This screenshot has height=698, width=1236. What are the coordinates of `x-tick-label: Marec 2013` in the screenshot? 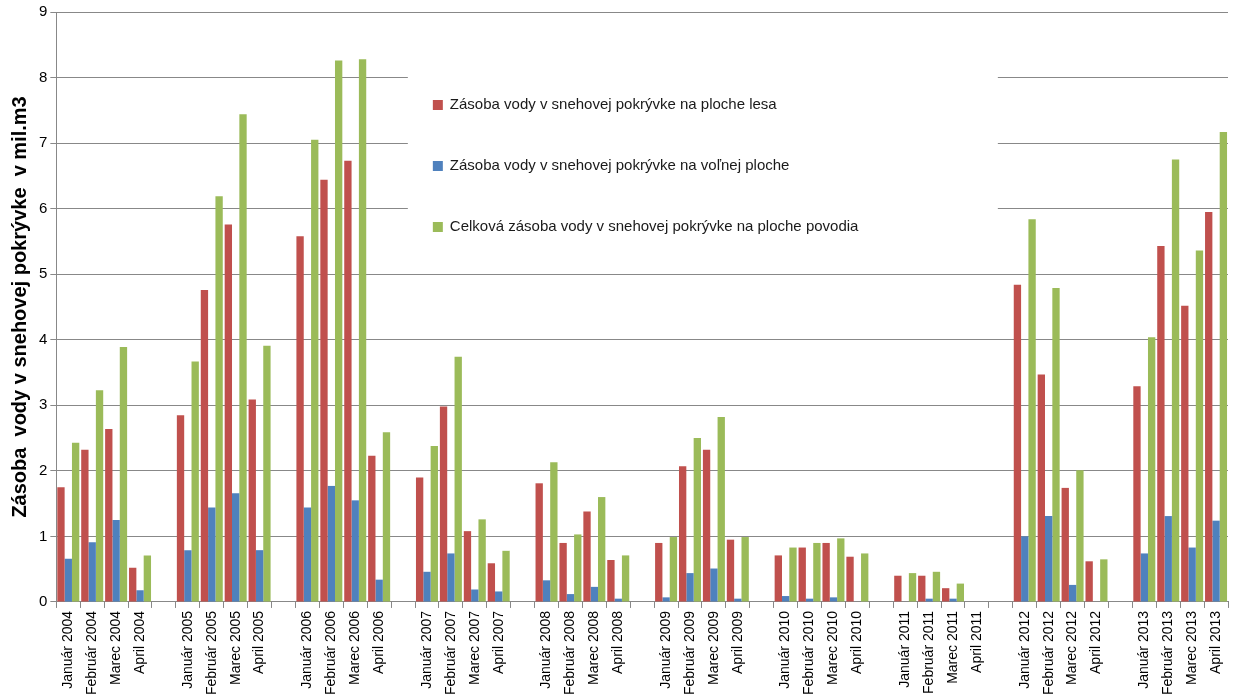 It's located at (1190, 647).